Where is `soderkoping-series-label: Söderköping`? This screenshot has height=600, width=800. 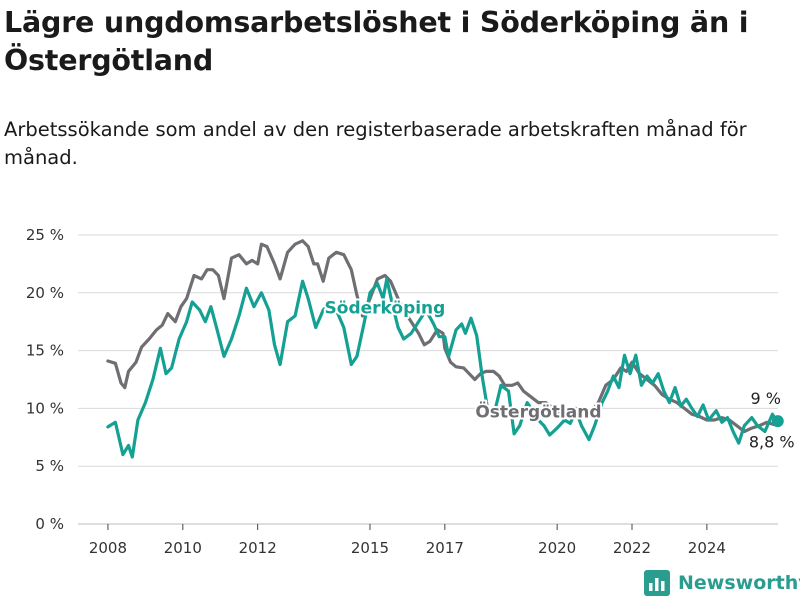
soderkoping-series-label: Söderköping is located at coordinates (385, 309).